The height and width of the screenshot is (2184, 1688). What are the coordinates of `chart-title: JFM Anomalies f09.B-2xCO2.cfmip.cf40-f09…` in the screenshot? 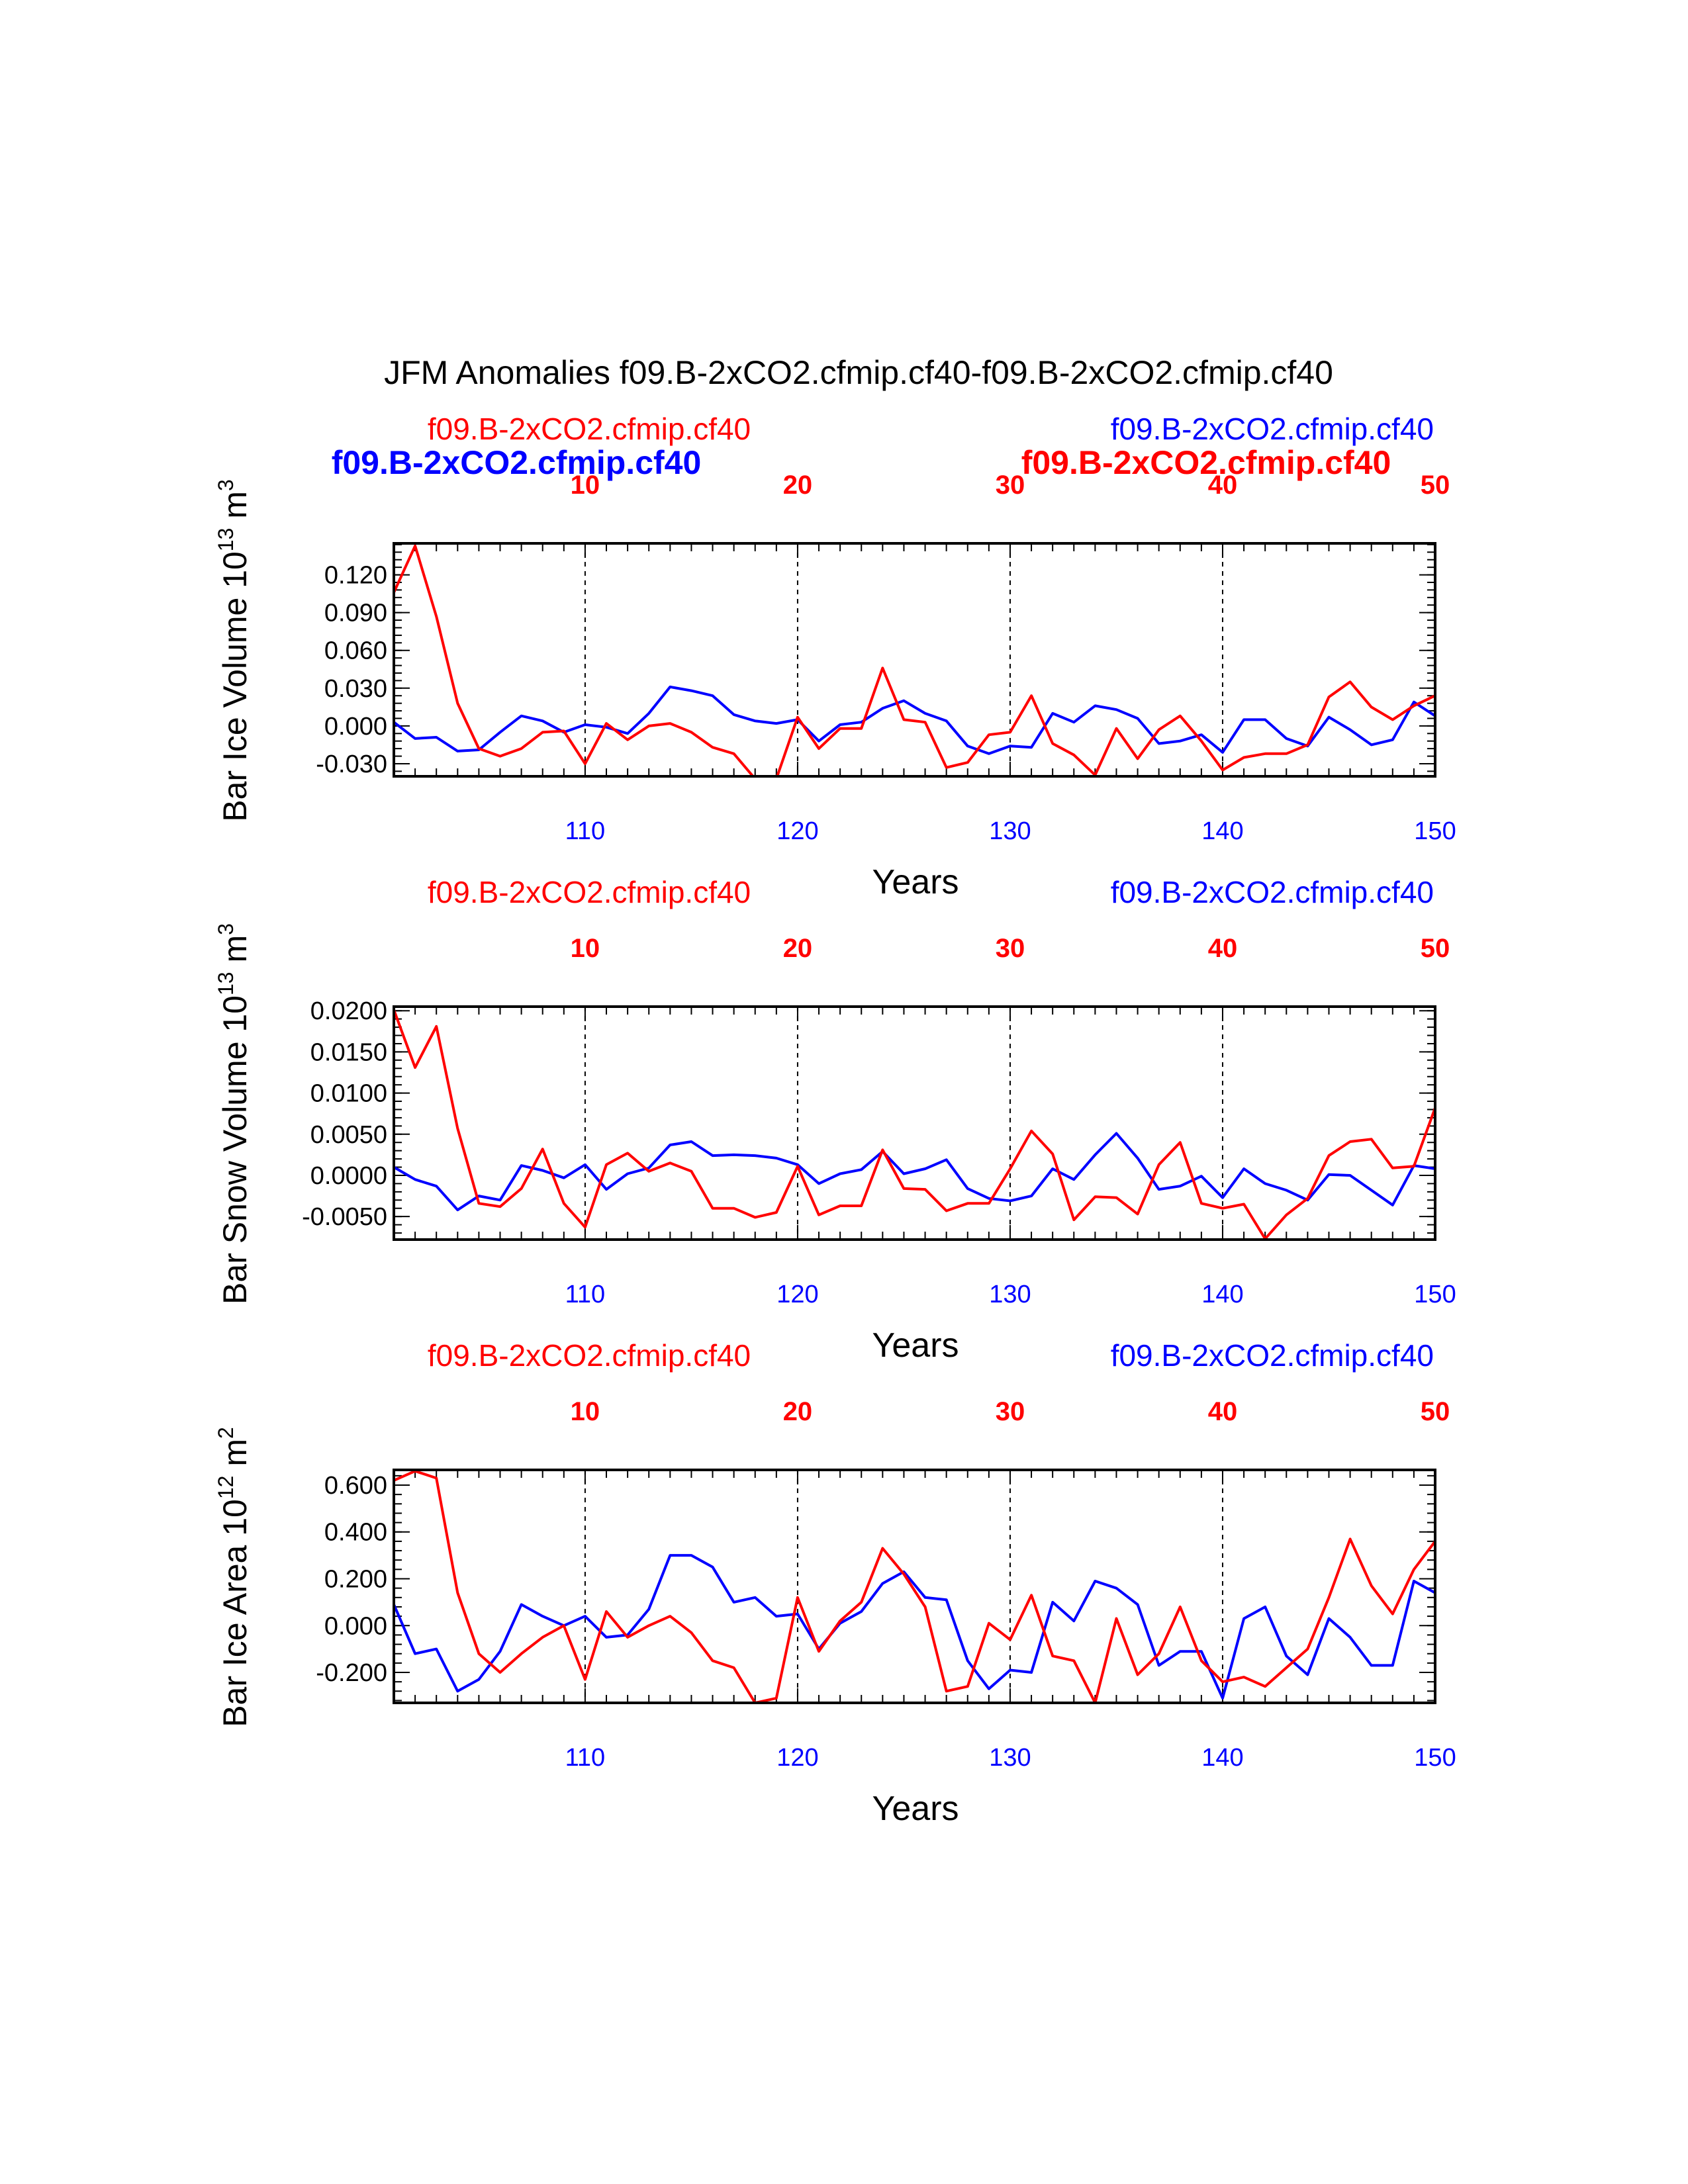 It's located at (858, 372).